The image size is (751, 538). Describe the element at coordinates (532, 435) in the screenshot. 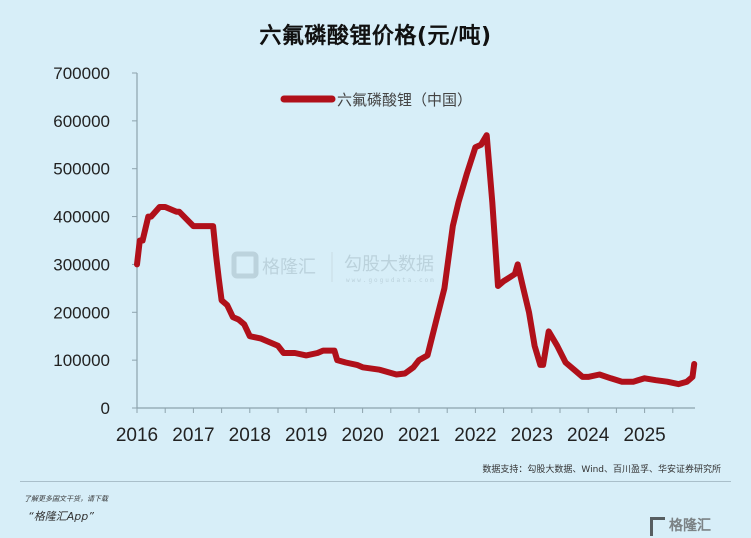

I see `x-tick-label: 2023` at that location.